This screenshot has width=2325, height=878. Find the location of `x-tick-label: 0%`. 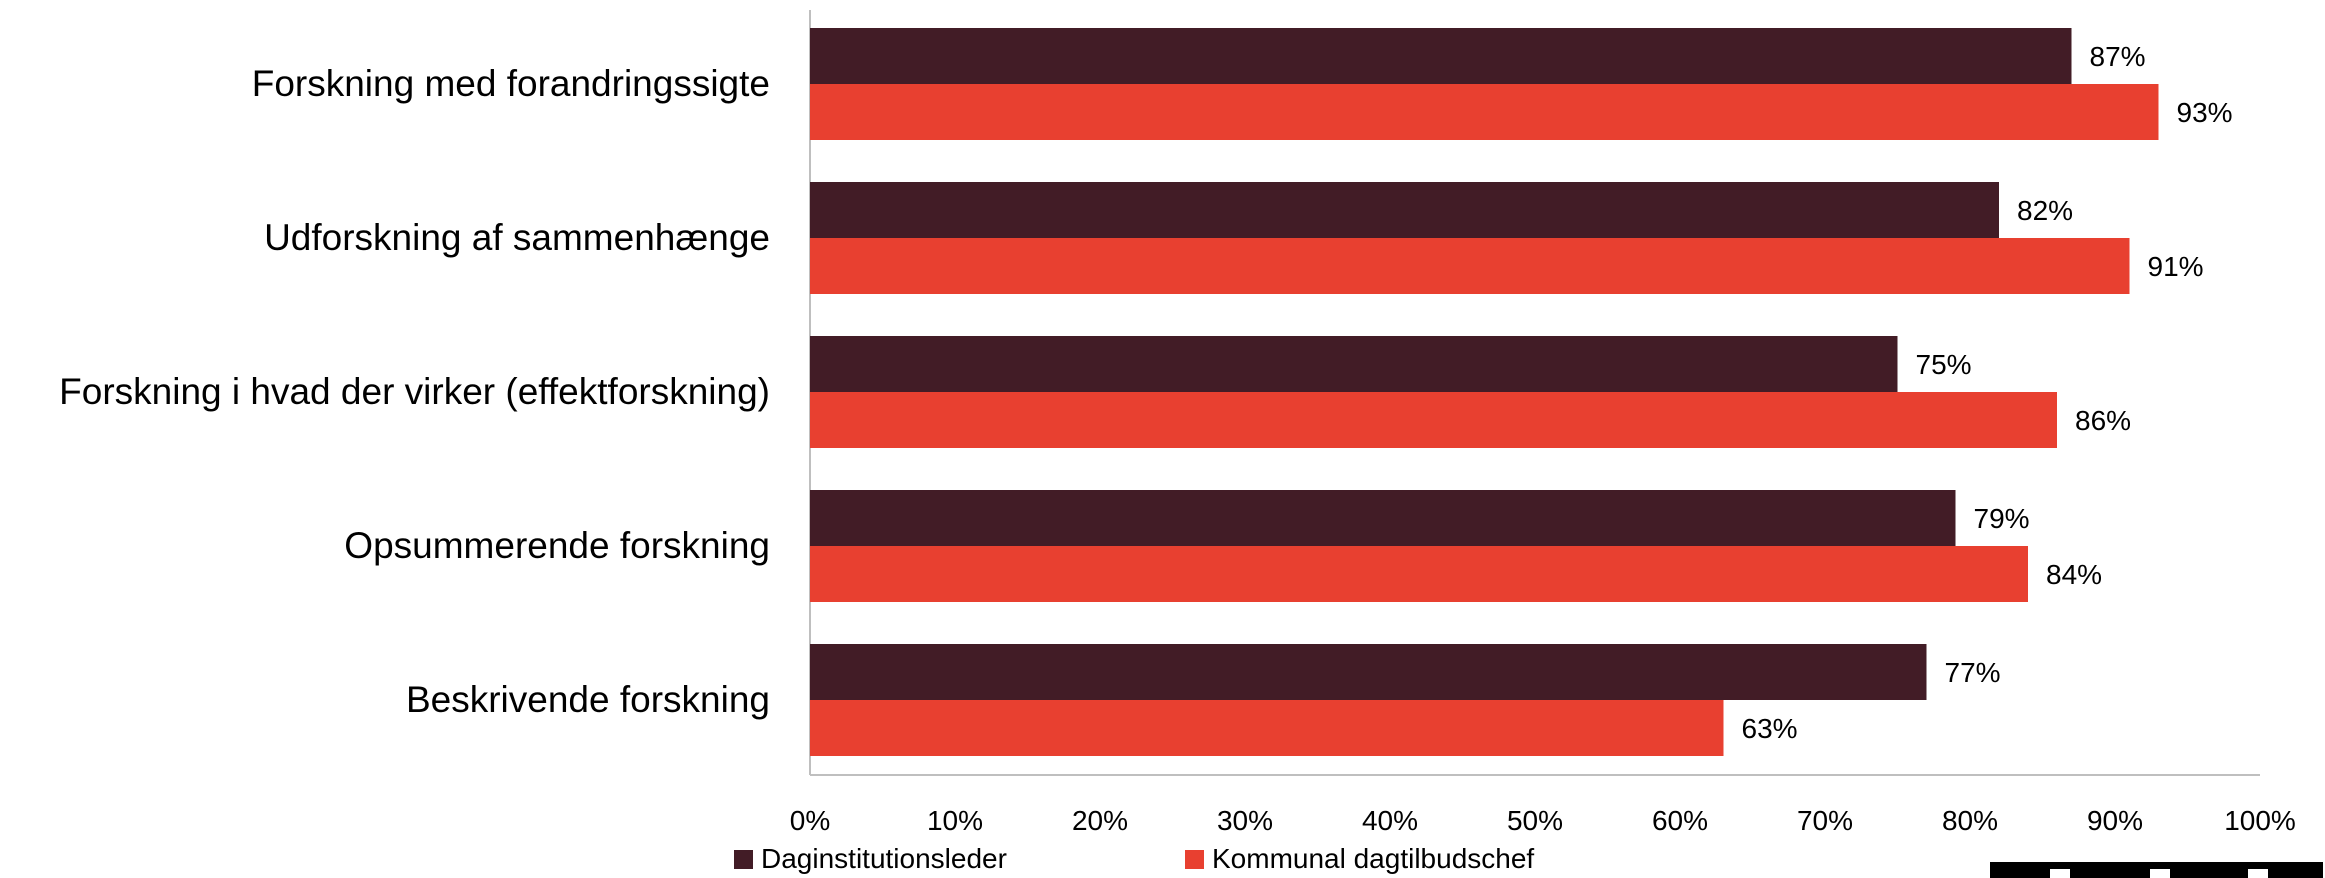

x-tick-label: 0% is located at coordinates (810, 820).